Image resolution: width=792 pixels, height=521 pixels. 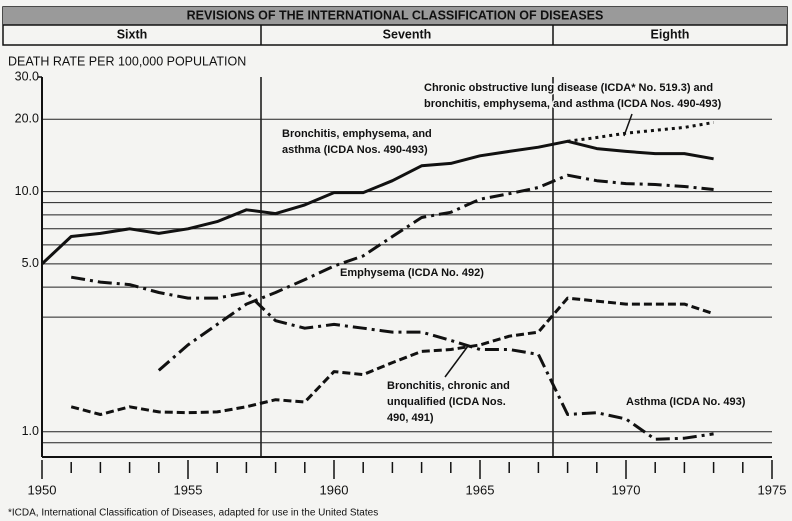 What do you see at coordinates (686, 402) in the screenshot?
I see `annotation: Asthma (ICDA No. 493)` at bounding box center [686, 402].